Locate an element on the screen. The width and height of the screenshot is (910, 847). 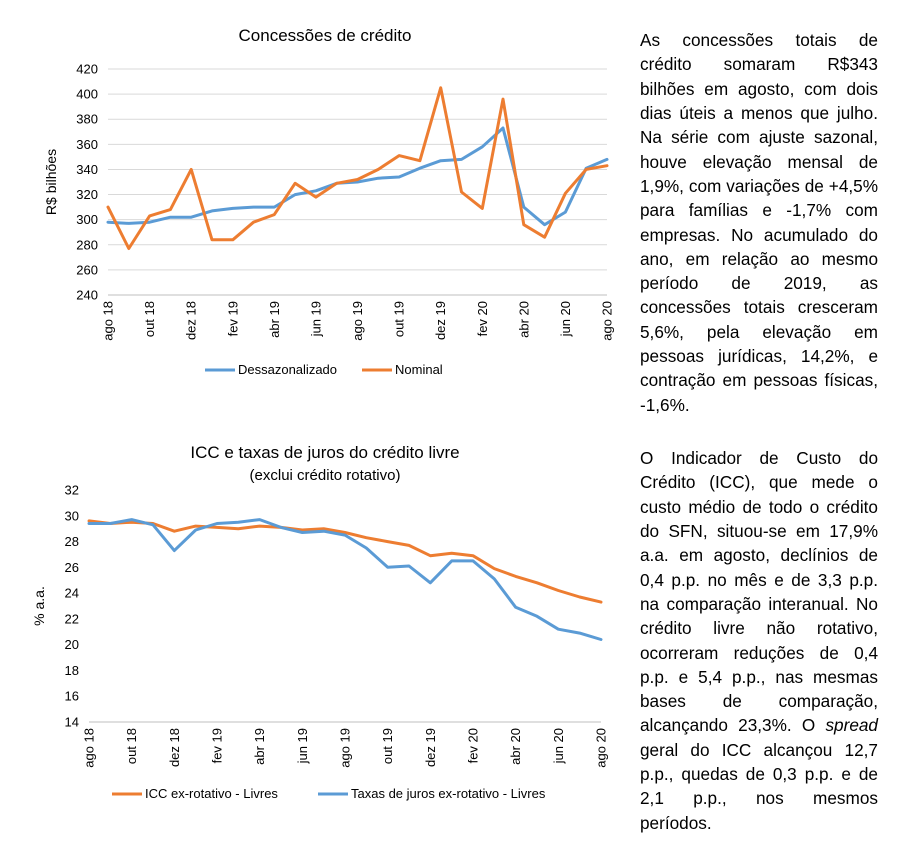
y-tick-label: 20 is located at coordinates (72, 644).